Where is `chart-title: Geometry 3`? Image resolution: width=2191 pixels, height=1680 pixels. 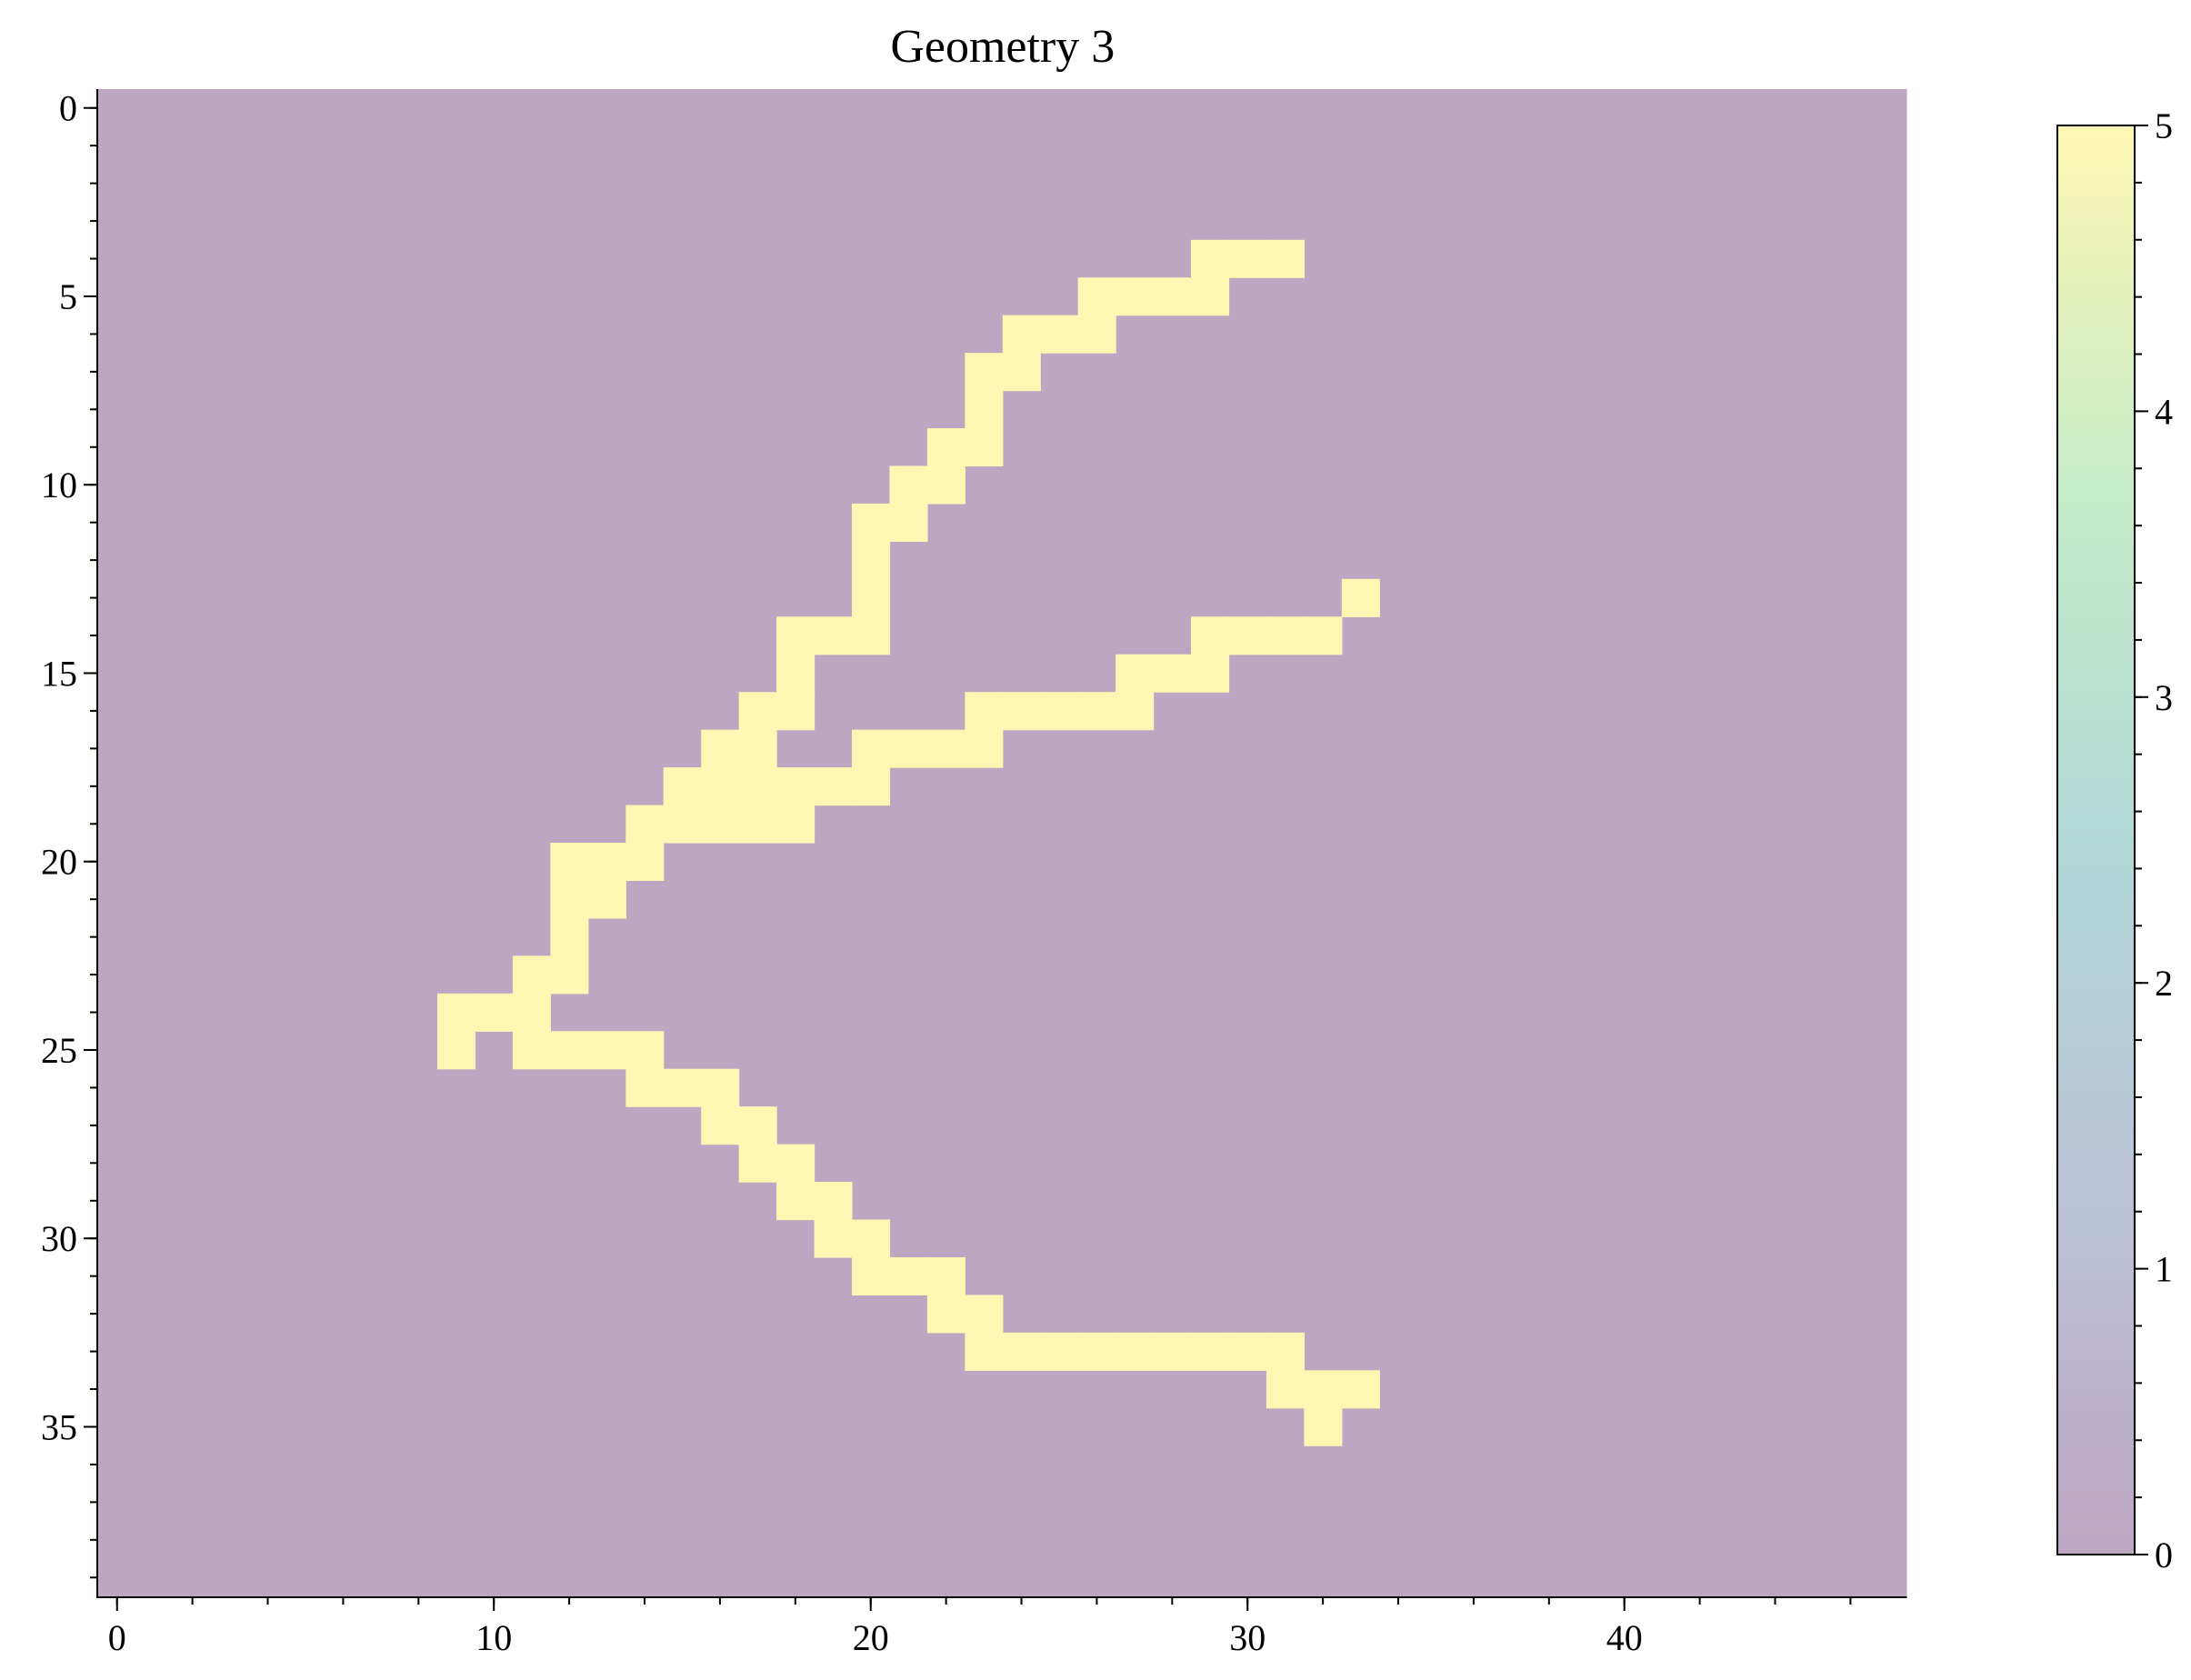
chart-title: Geometry 3 is located at coordinates (1002, 47).